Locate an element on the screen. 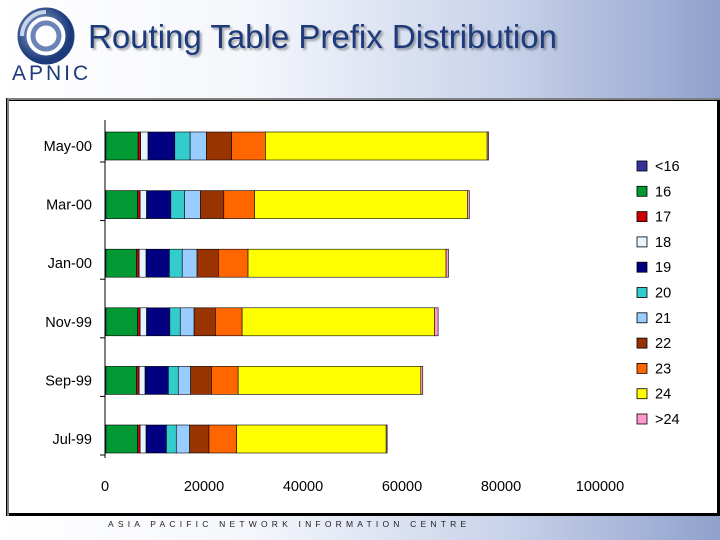 This screenshot has height=540, width=720. x-tick-label: 80000 is located at coordinates (501, 487).